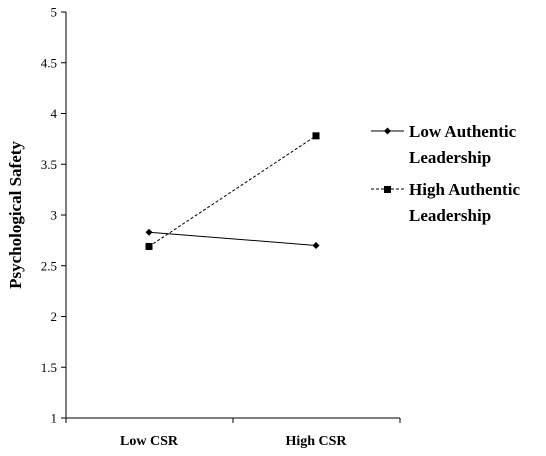 The width and height of the screenshot is (546, 456). Describe the element at coordinates (54, 12) in the screenshot. I see `y-tick-label: 5` at that location.